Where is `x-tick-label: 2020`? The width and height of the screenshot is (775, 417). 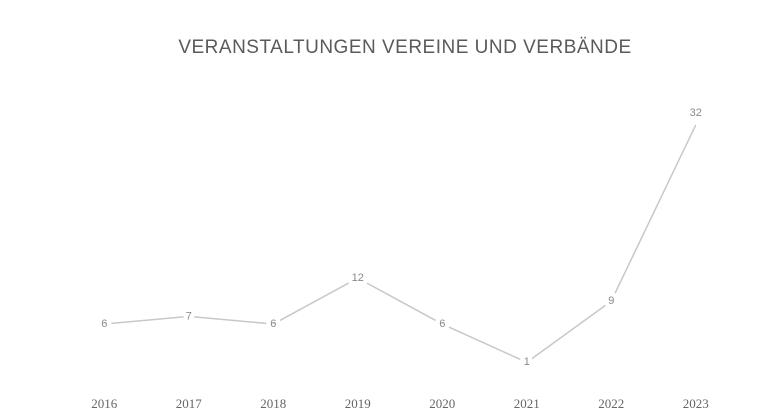 x-tick-label: 2020 is located at coordinates (442, 403).